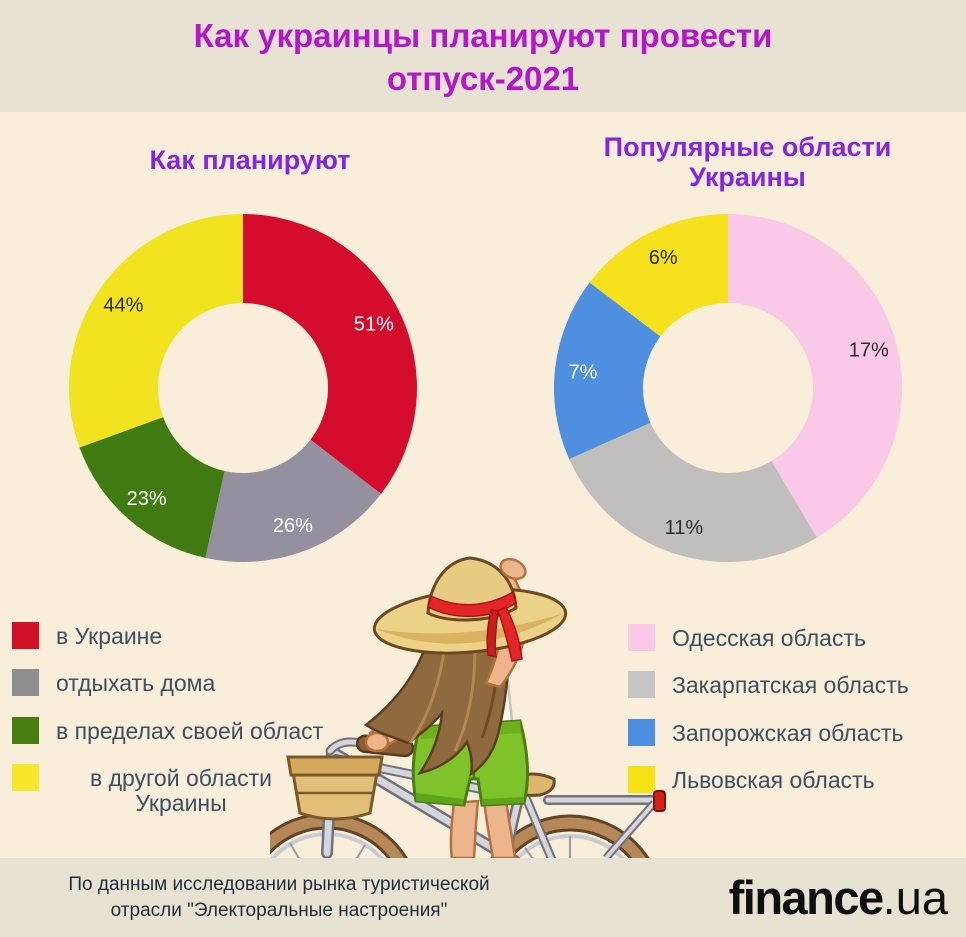 The image size is (966, 937). I want to click on legend-label: Закарпатская область, so click(790, 685).